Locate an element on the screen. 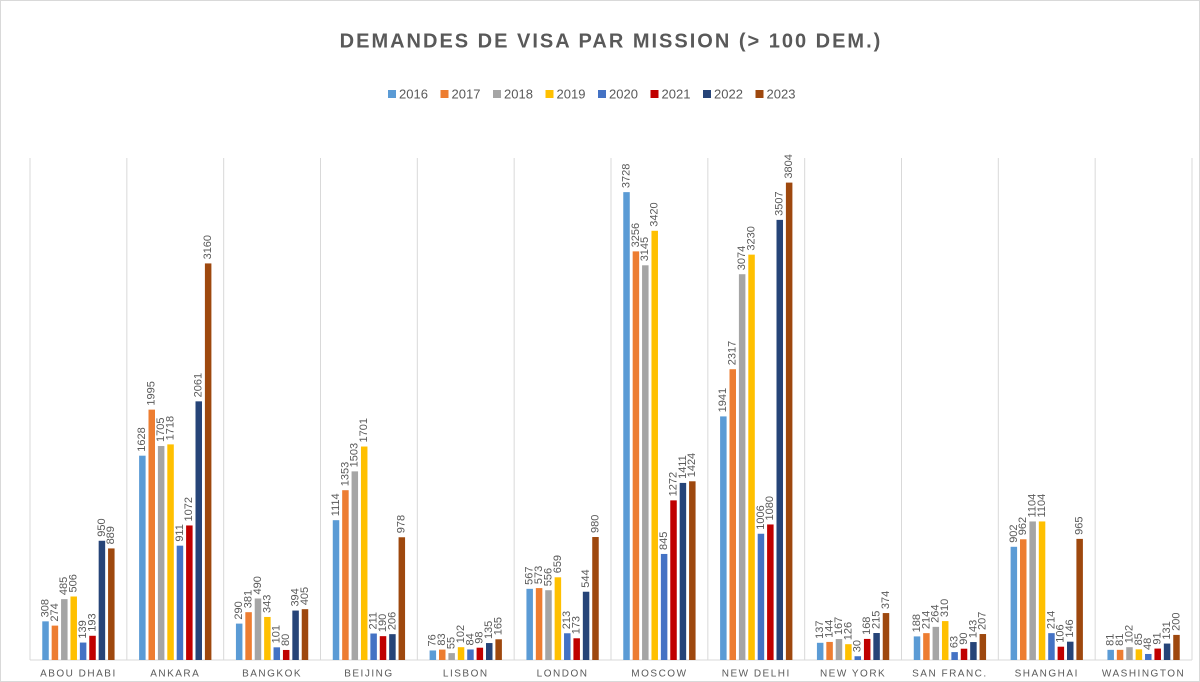 The height and width of the screenshot is (682, 1200). x-tick-label: LONDON is located at coordinates (563, 674).